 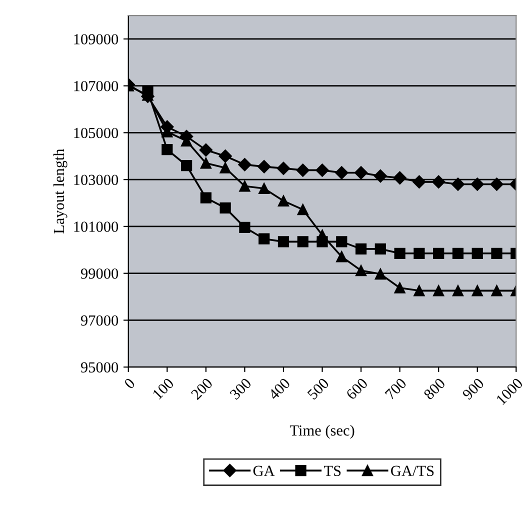 What do you see at coordinates (96, 86) in the screenshot?
I see `y-tick-label: 107000` at bounding box center [96, 86].